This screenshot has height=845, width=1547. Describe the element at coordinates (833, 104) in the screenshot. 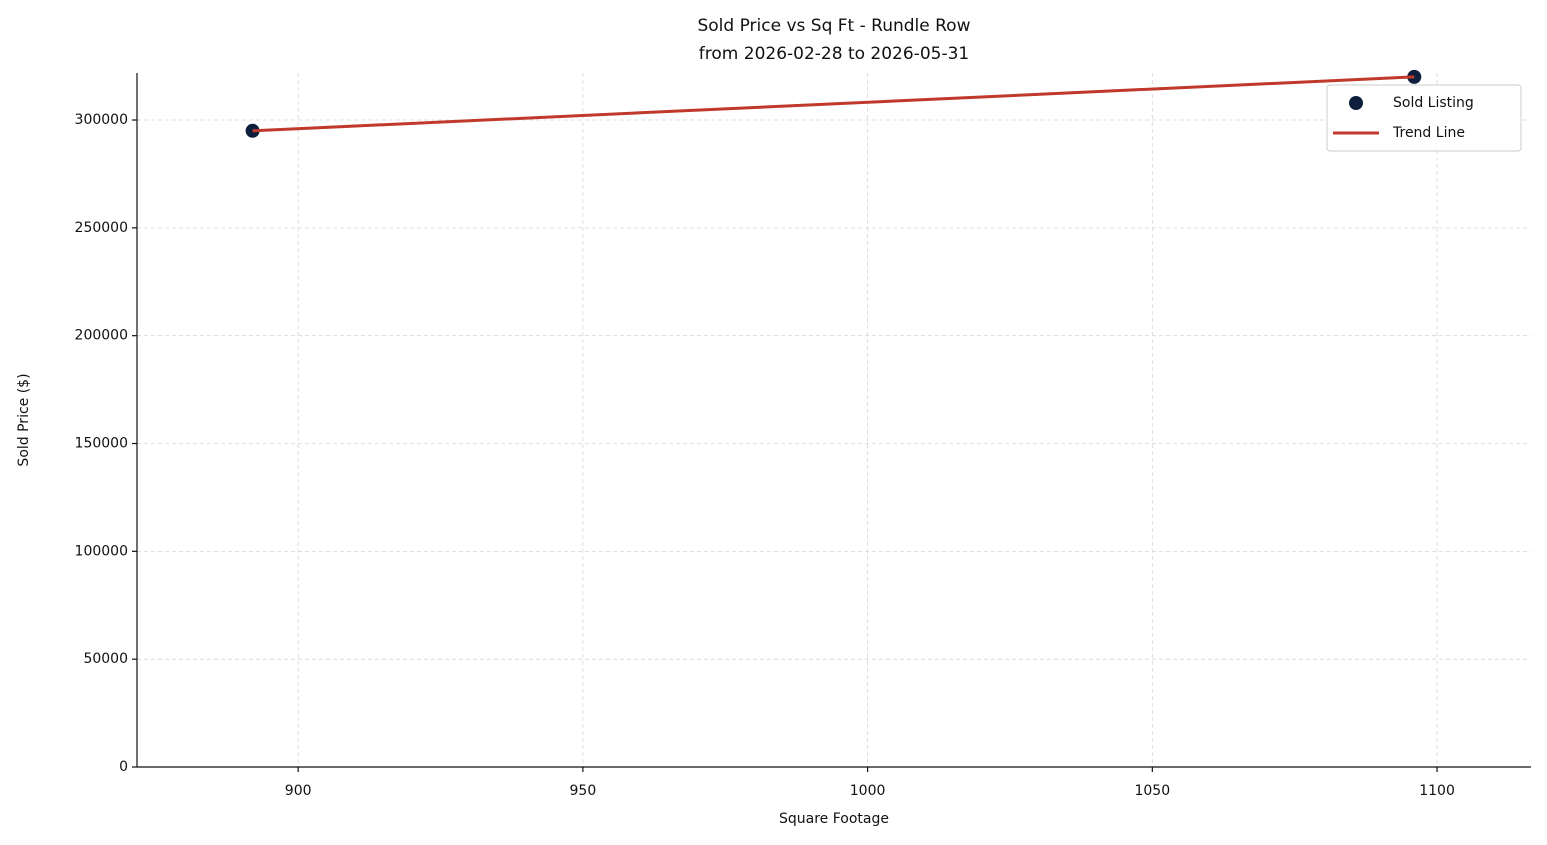

I see `trend-line` at that location.